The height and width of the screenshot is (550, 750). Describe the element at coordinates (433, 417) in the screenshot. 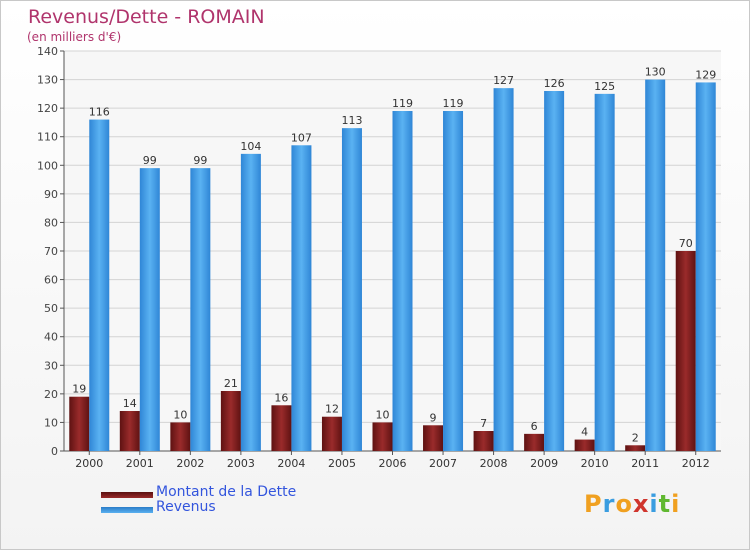

I see `data-label-debt: 9` at that location.